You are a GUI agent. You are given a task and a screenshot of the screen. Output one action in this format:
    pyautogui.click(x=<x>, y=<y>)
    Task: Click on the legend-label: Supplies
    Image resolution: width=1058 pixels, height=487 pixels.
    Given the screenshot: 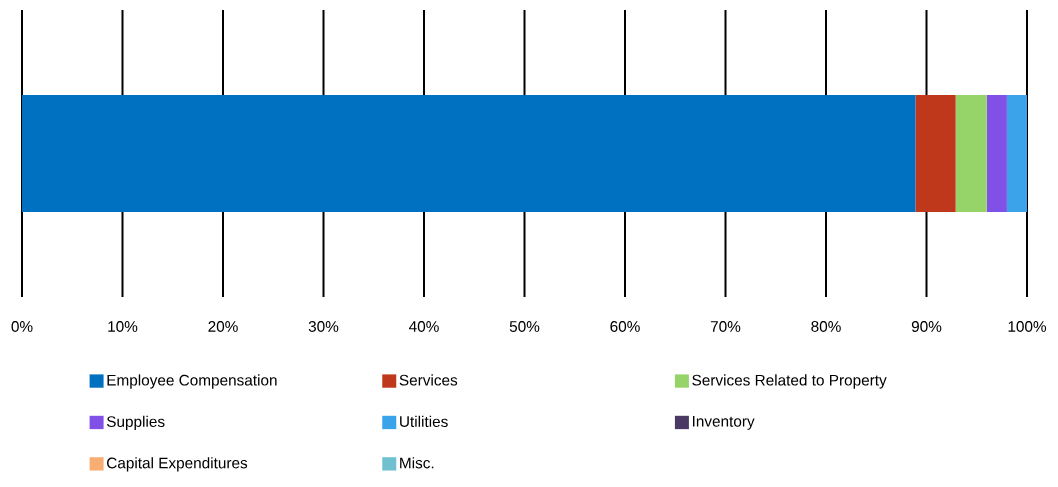 What is the action you would take?
    pyautogui.click(x=135, y=423)
    